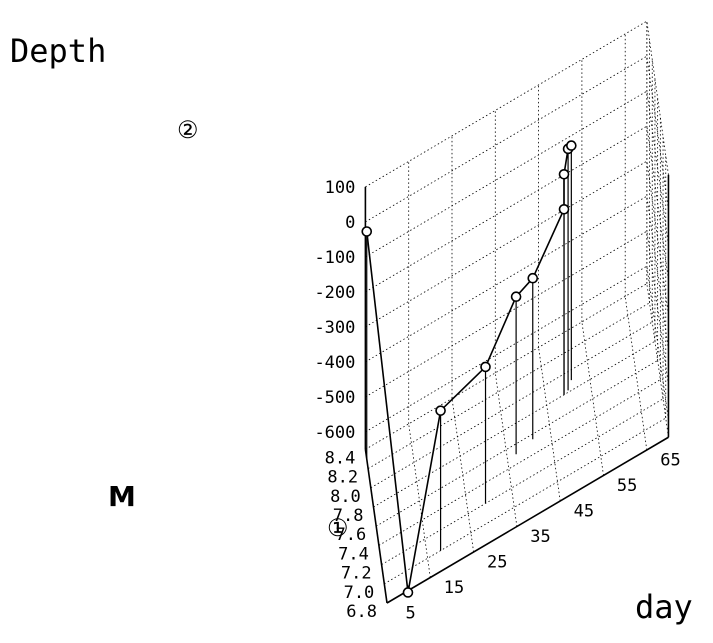 The image size is (713, 643). Describe the element at coordinates (356, 574) in the screenshot. I see `y-tick-label: 7.2` at that location.